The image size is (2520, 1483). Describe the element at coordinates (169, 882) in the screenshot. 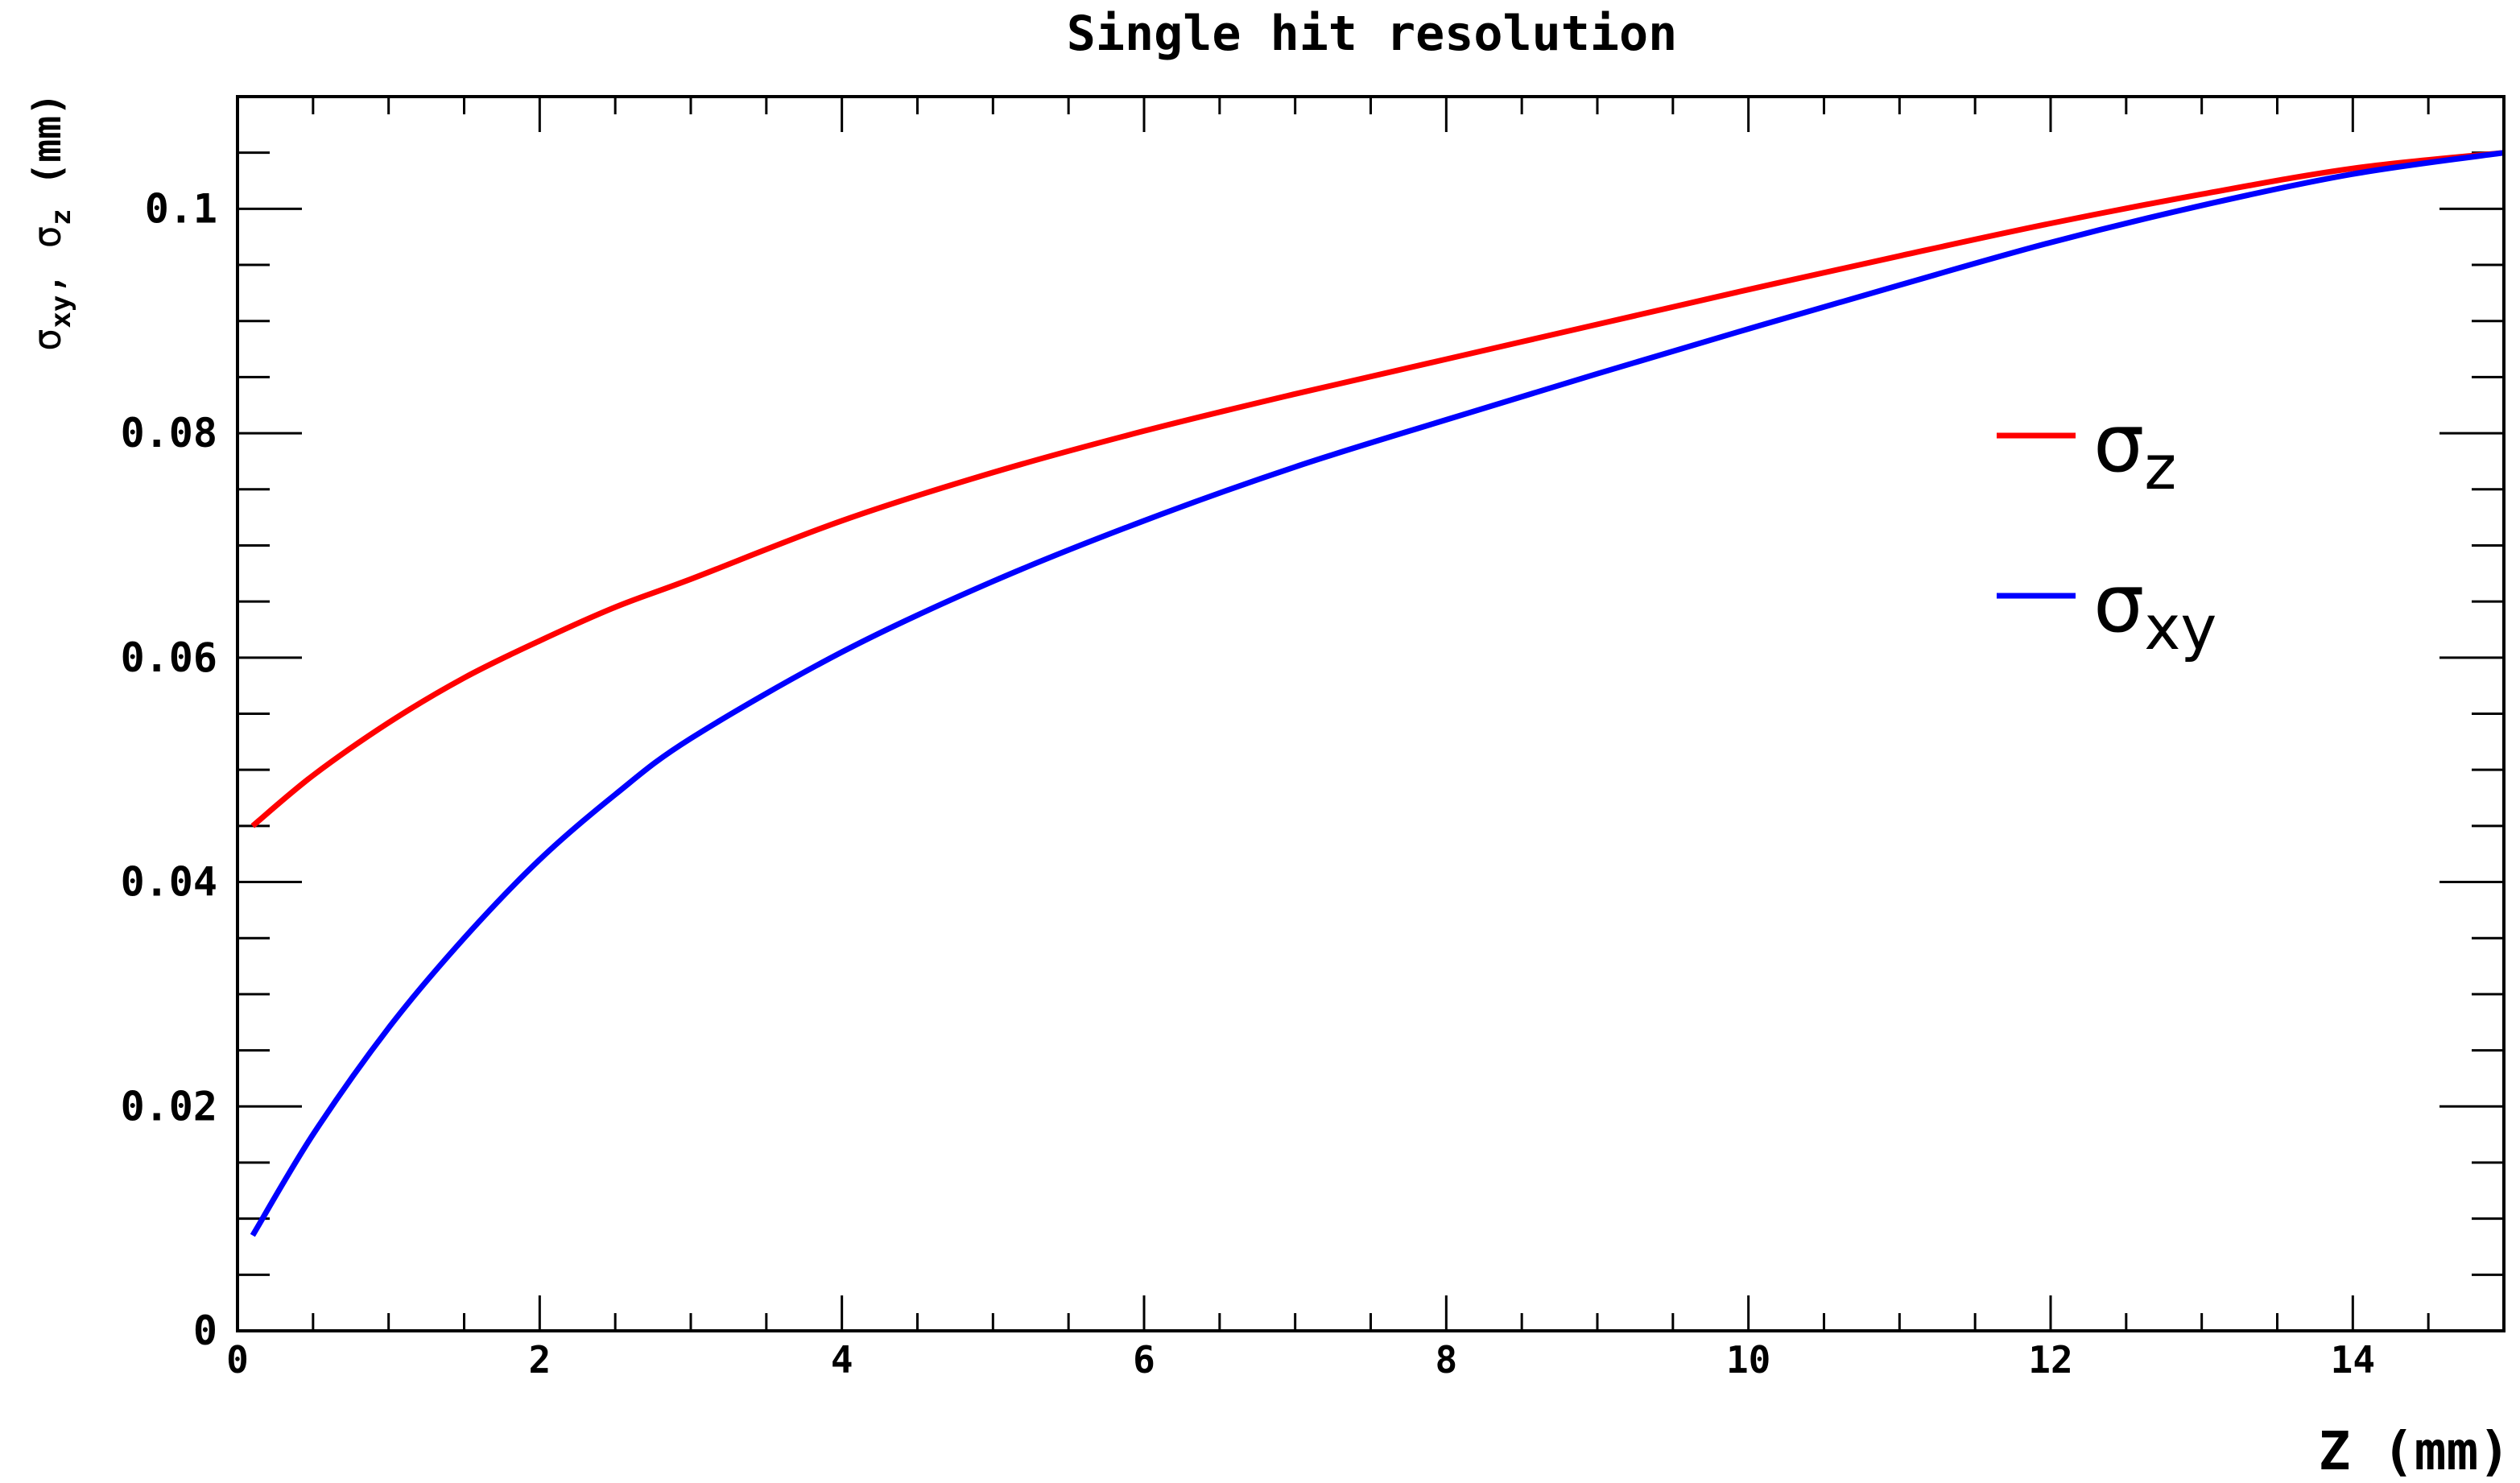

I see `y-tick-label: 0.04` at that location.